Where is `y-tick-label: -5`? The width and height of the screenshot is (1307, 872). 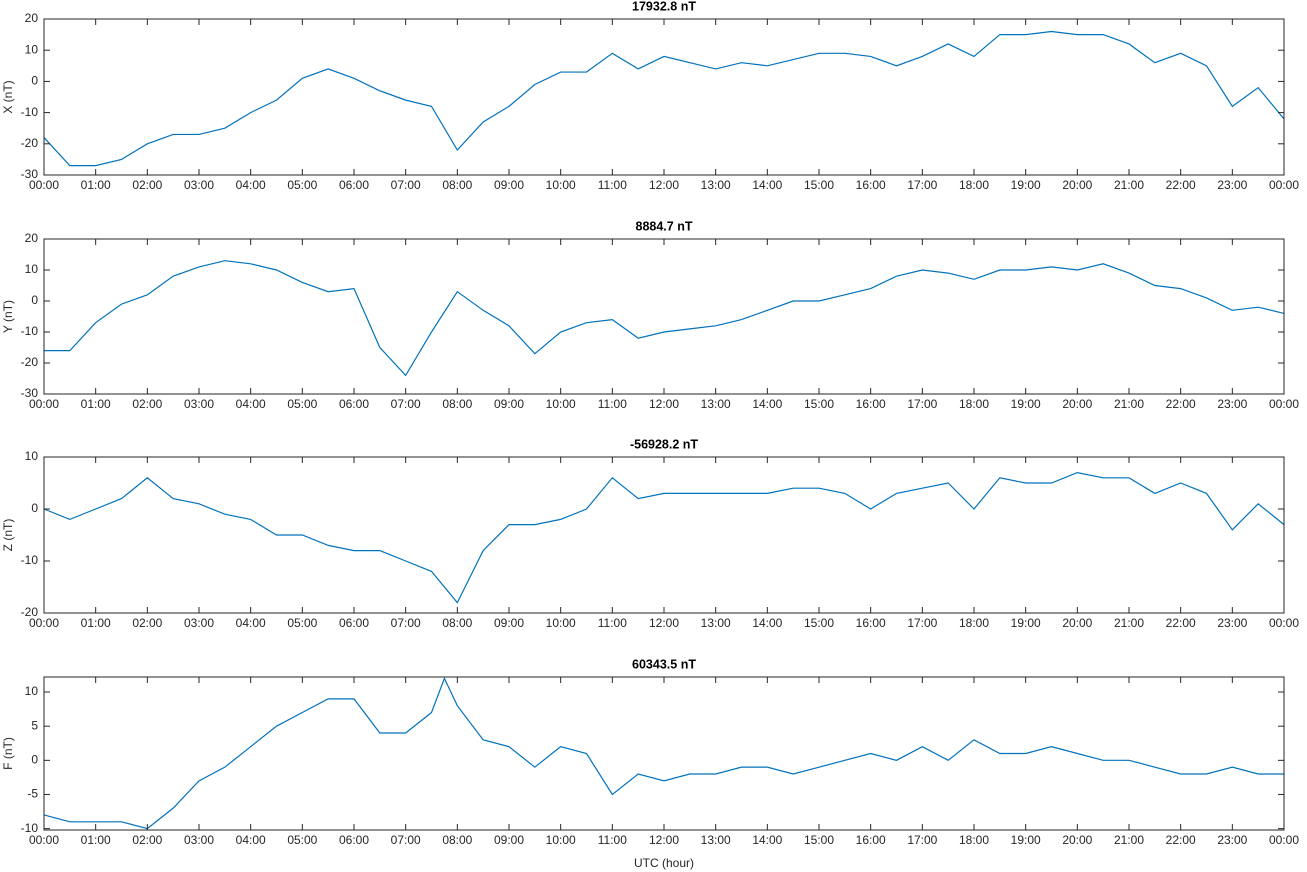
y-tick-label: -5 is located at coordinates (32, 794).